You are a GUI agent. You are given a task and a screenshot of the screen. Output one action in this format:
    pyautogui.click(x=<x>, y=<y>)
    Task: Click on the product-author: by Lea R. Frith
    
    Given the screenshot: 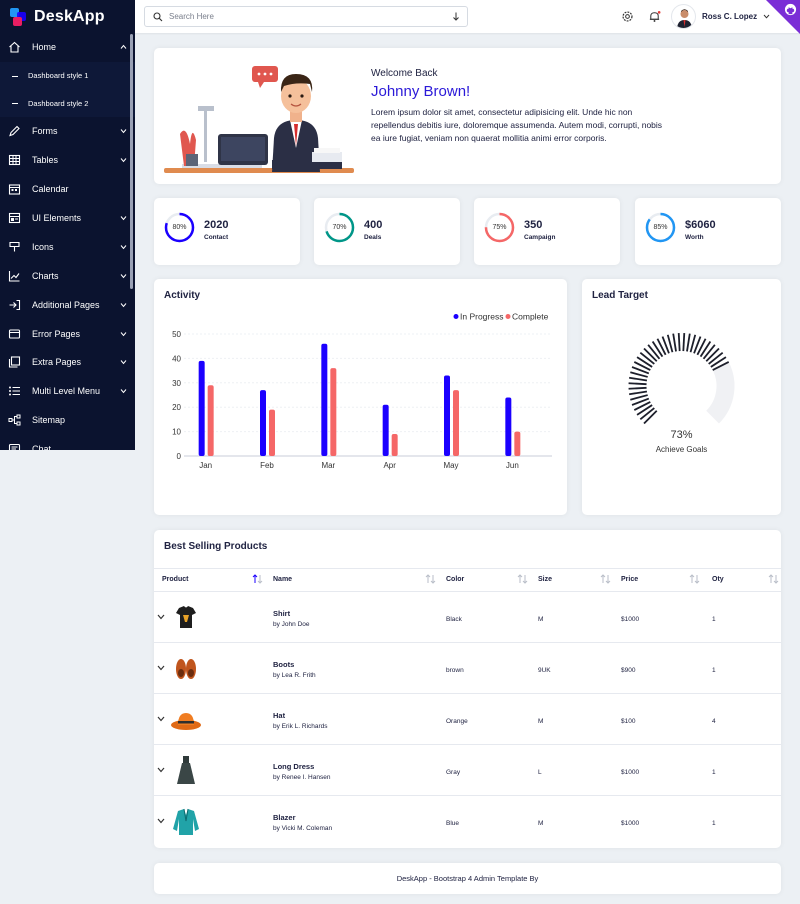 What is the action you would take?
    pyautogui.click(x=294, y=675)
    